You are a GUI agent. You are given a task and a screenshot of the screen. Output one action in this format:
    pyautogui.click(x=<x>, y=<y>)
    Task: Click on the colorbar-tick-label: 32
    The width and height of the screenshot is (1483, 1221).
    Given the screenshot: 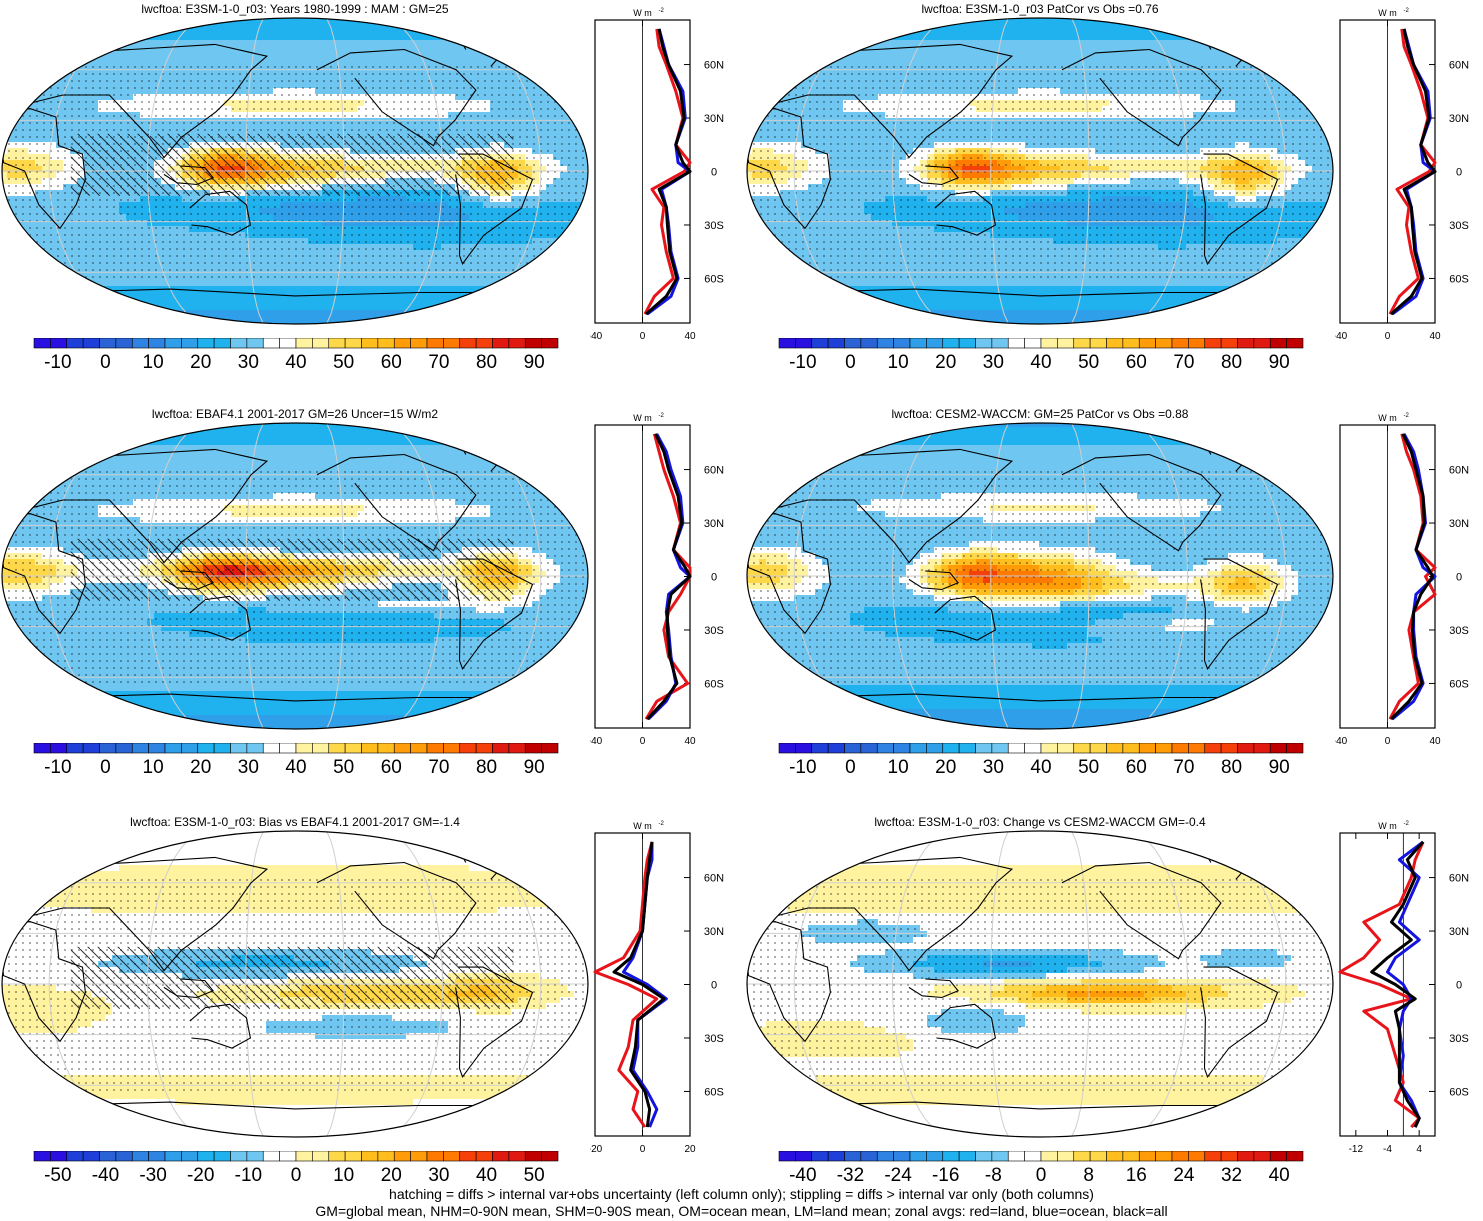 What is the action you would take?
    pyautogui.click(x=1231, y=1175)
    